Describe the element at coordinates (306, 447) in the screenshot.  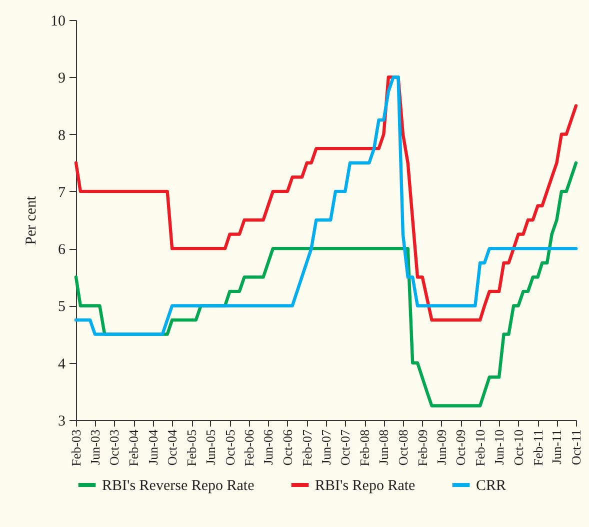
I see `x-tick-label: Feb-07` at that location.